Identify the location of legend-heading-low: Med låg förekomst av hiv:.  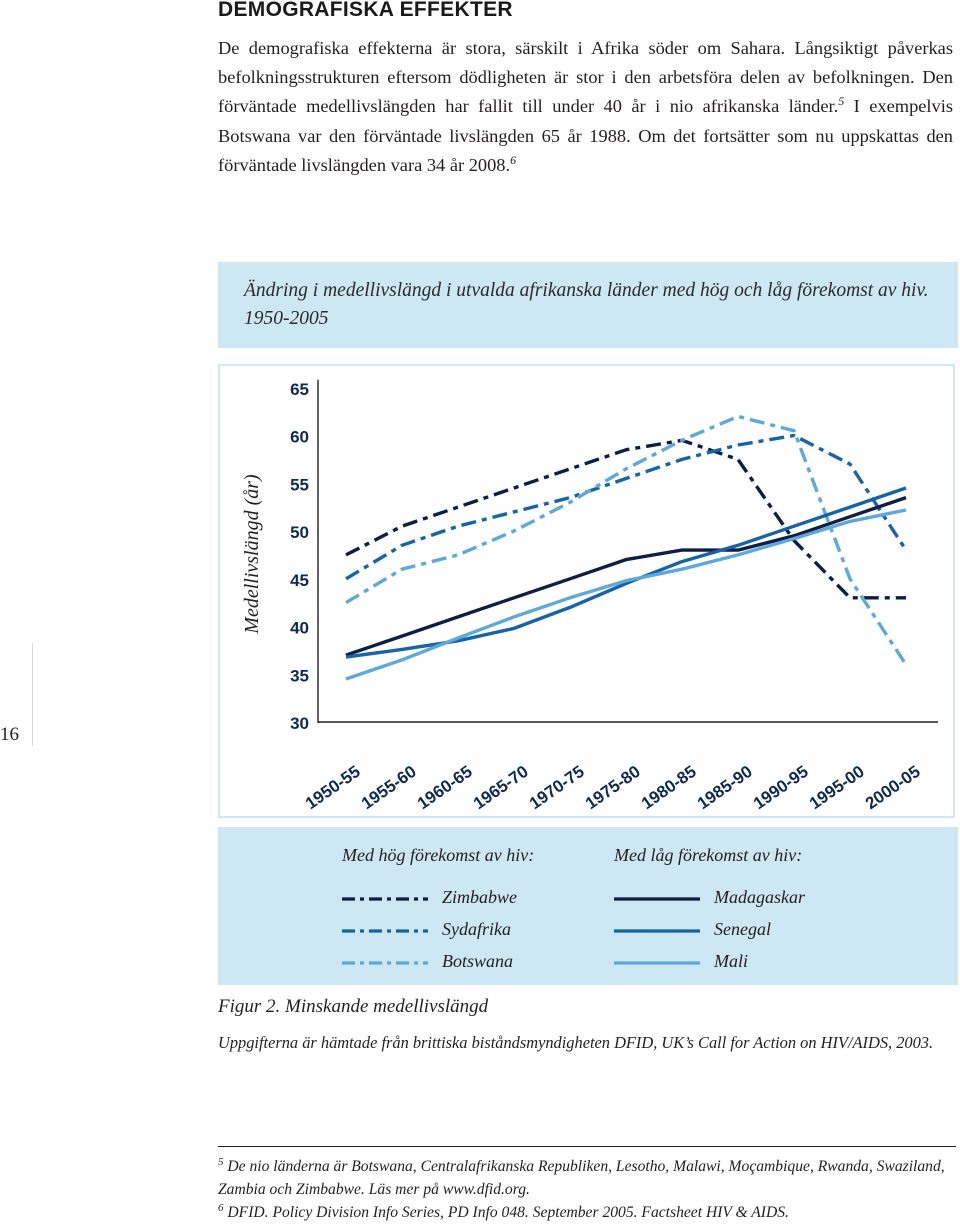
(708, 855).